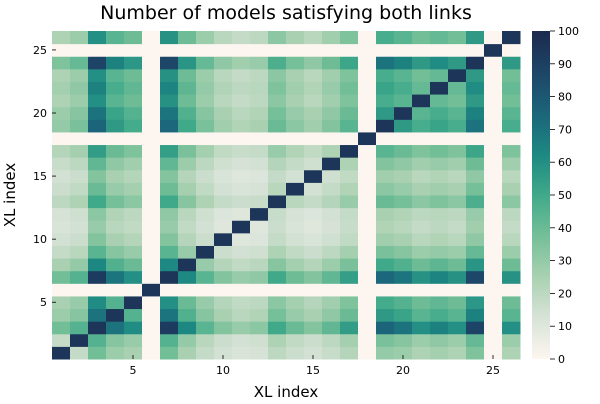  What do you see at coordinates (286, 13) in the screenshot?
I see `chart-title: Number of models satisfying both links` at bounding box center [286, 13].